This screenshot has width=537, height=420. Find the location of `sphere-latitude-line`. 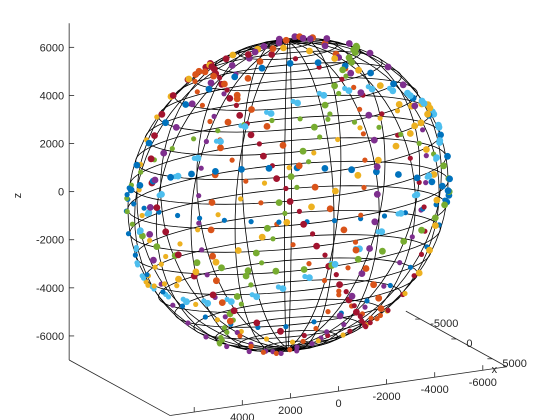

sphere-latitude-line is located at coordinates (288, 219).